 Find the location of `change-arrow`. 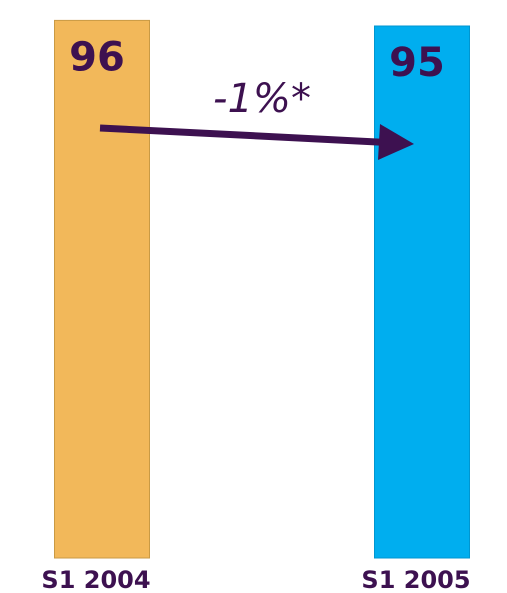

change-arrow is located at coordinates (252, 136).